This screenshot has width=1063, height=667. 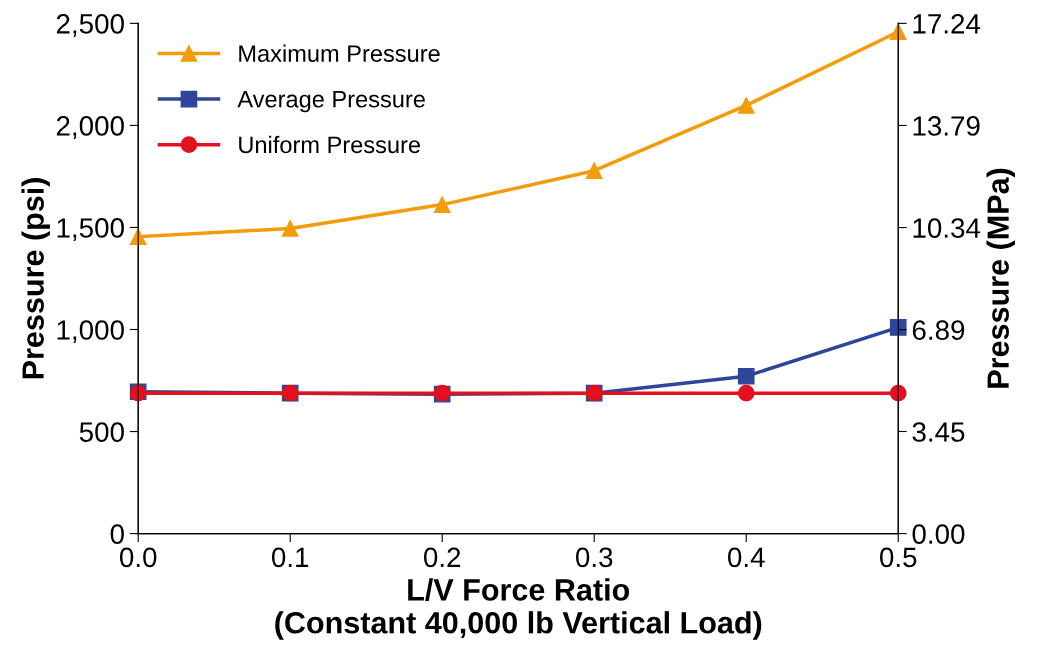 I want to click on x-axis-title: L/V Force Ratio (Constant 40,000 lb Vertical Load), so click(x=518, y=609).